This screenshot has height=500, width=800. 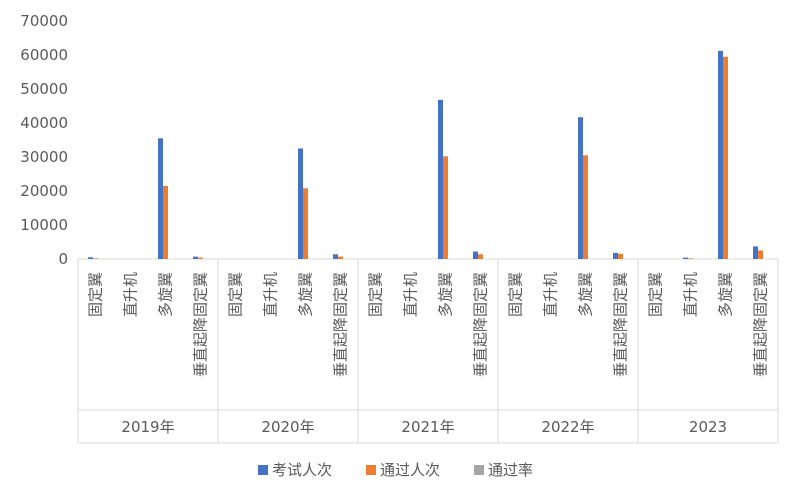 I want to click on group-label: 2020年, so click(x=287, y=427).